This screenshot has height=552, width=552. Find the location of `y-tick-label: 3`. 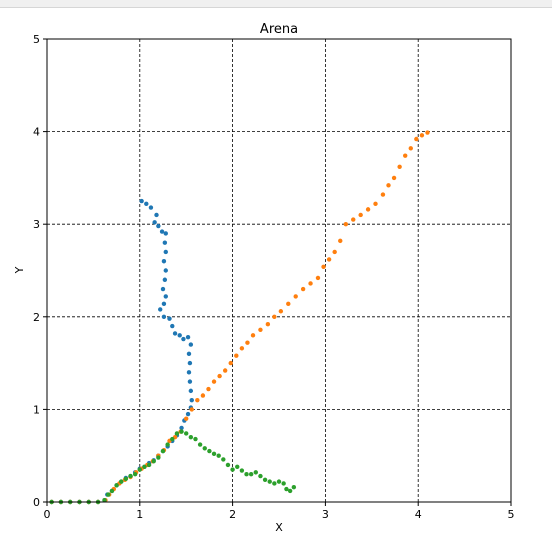

y-tick-label: 3 is located at coordinates (36, 224).